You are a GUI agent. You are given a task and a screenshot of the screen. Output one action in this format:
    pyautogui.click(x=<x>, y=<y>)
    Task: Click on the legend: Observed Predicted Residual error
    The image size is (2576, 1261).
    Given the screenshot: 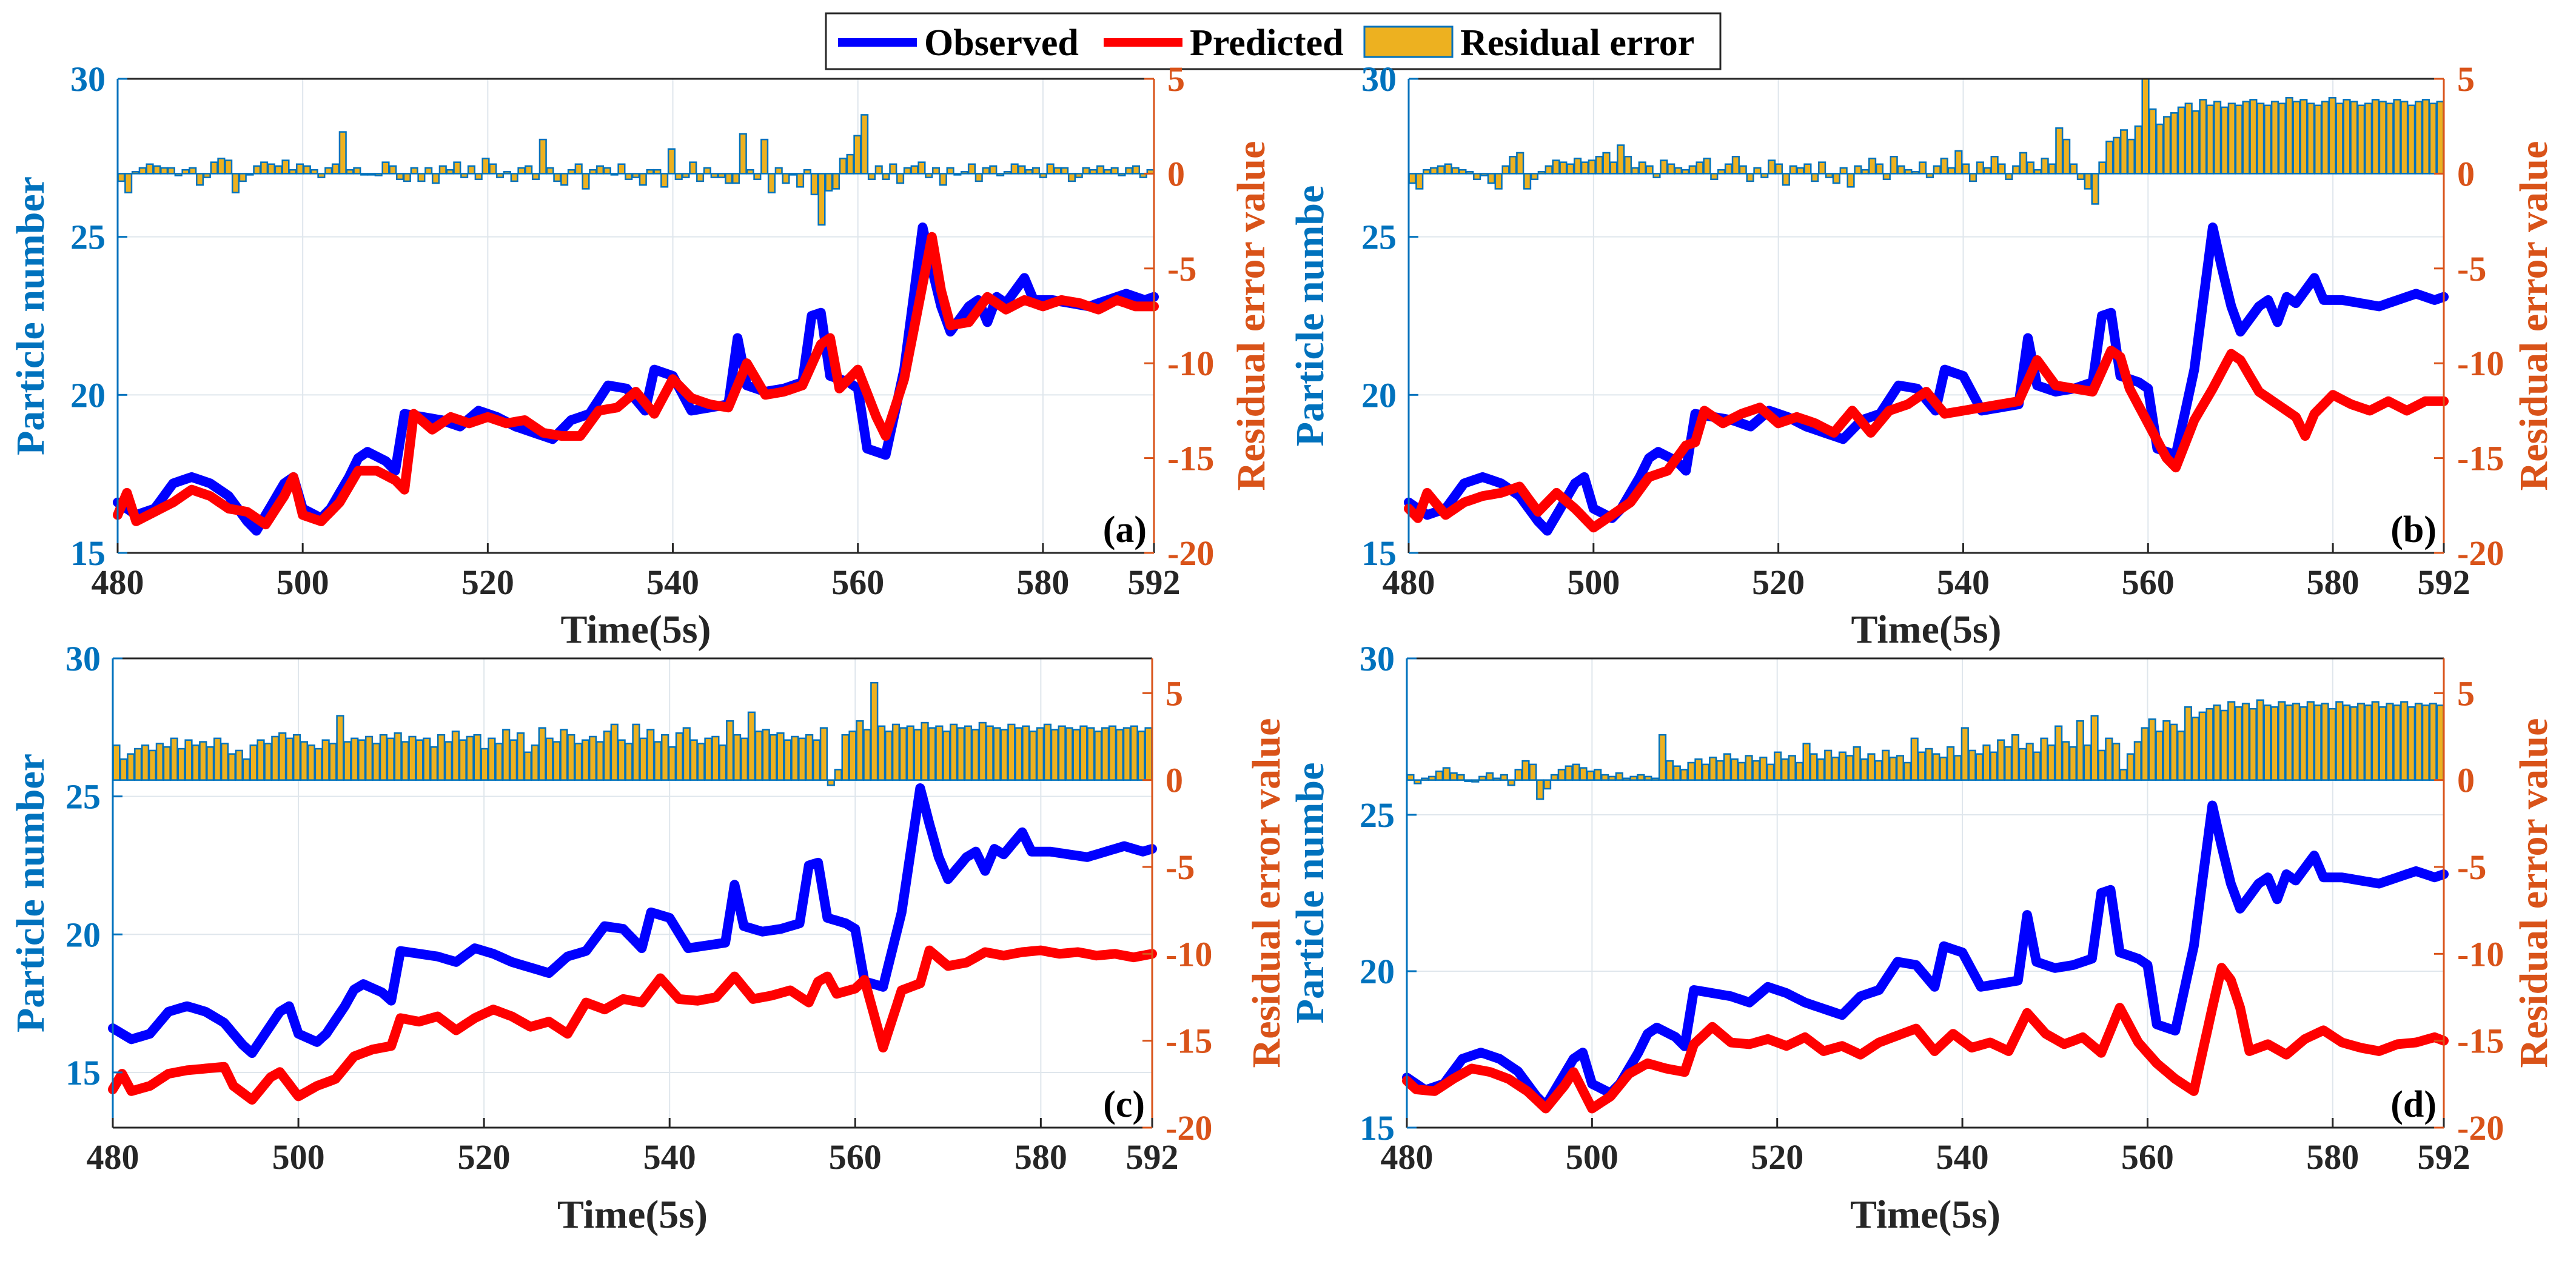 What is the action you would take?
    pyautogui.click(x=1273, y=41)
    